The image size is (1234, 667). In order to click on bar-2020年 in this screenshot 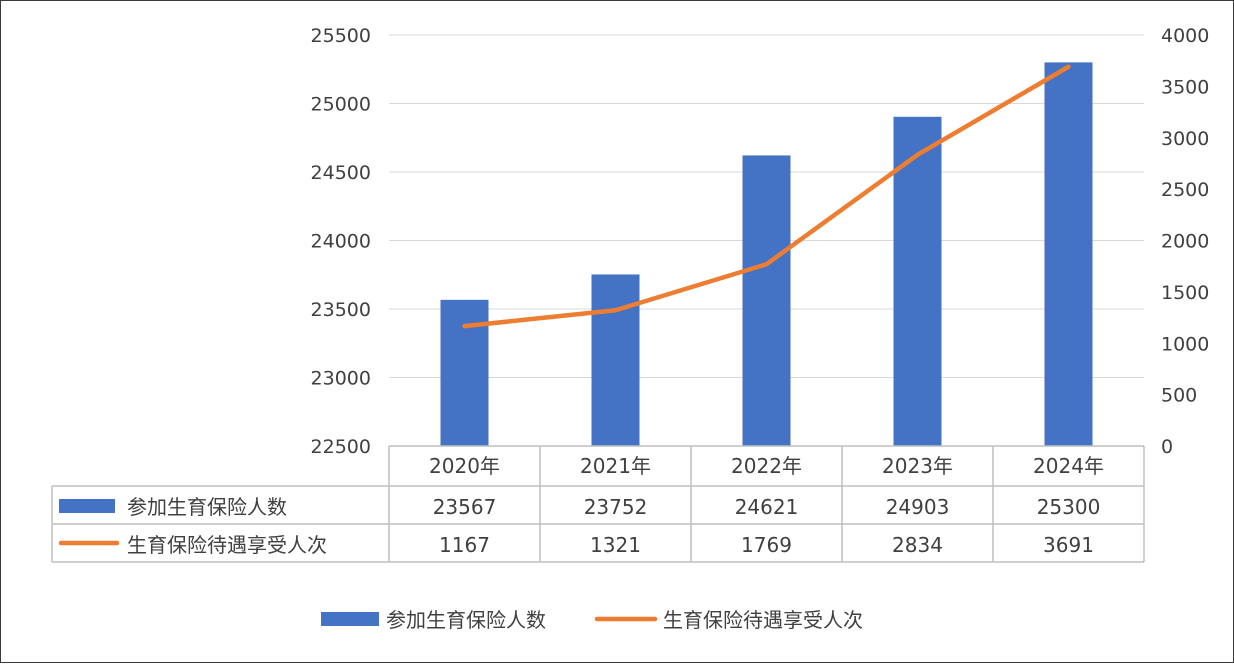, I will do `click(465, 373)`.